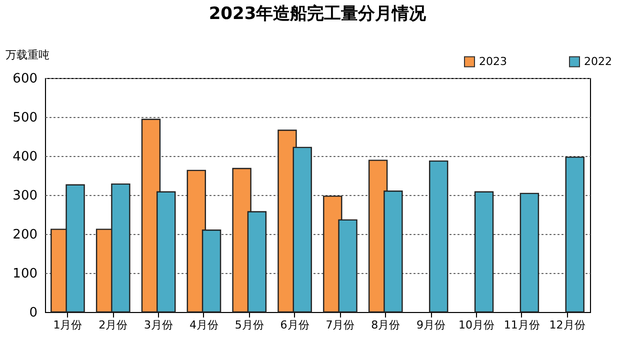 The image size is (628, 348). Describe the element at coordinates (522, 325) in the screenshot. I see `x-tick-label: 11月份` at that location.